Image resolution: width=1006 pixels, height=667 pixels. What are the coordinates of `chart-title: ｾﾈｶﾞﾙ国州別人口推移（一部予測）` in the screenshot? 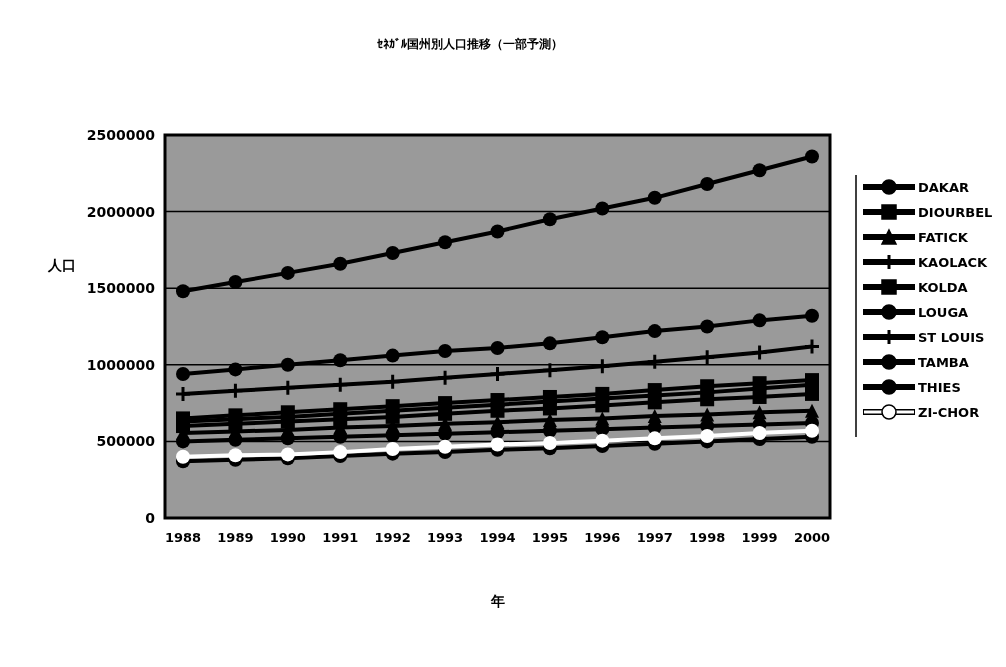 It's located at (470, 44).